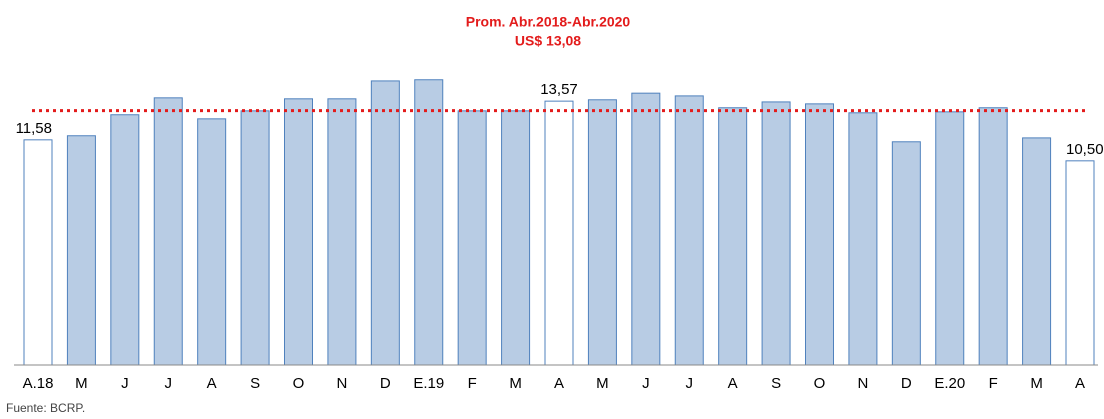  Describe the element at coordinates (428, 383) in the screenshot. I see `x-tick-label: E.19` at that location.